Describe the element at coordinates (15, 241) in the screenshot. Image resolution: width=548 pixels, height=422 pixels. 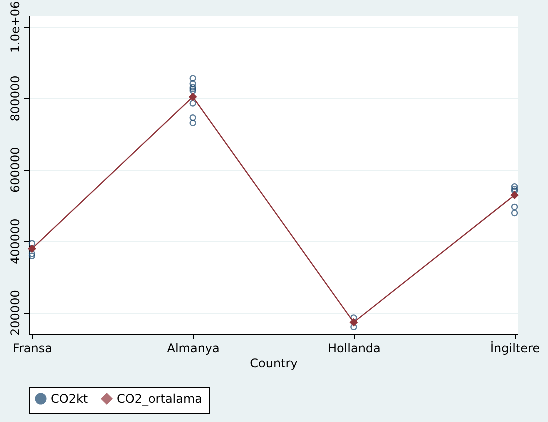
I see `y-tick-label: 400000` at that location.